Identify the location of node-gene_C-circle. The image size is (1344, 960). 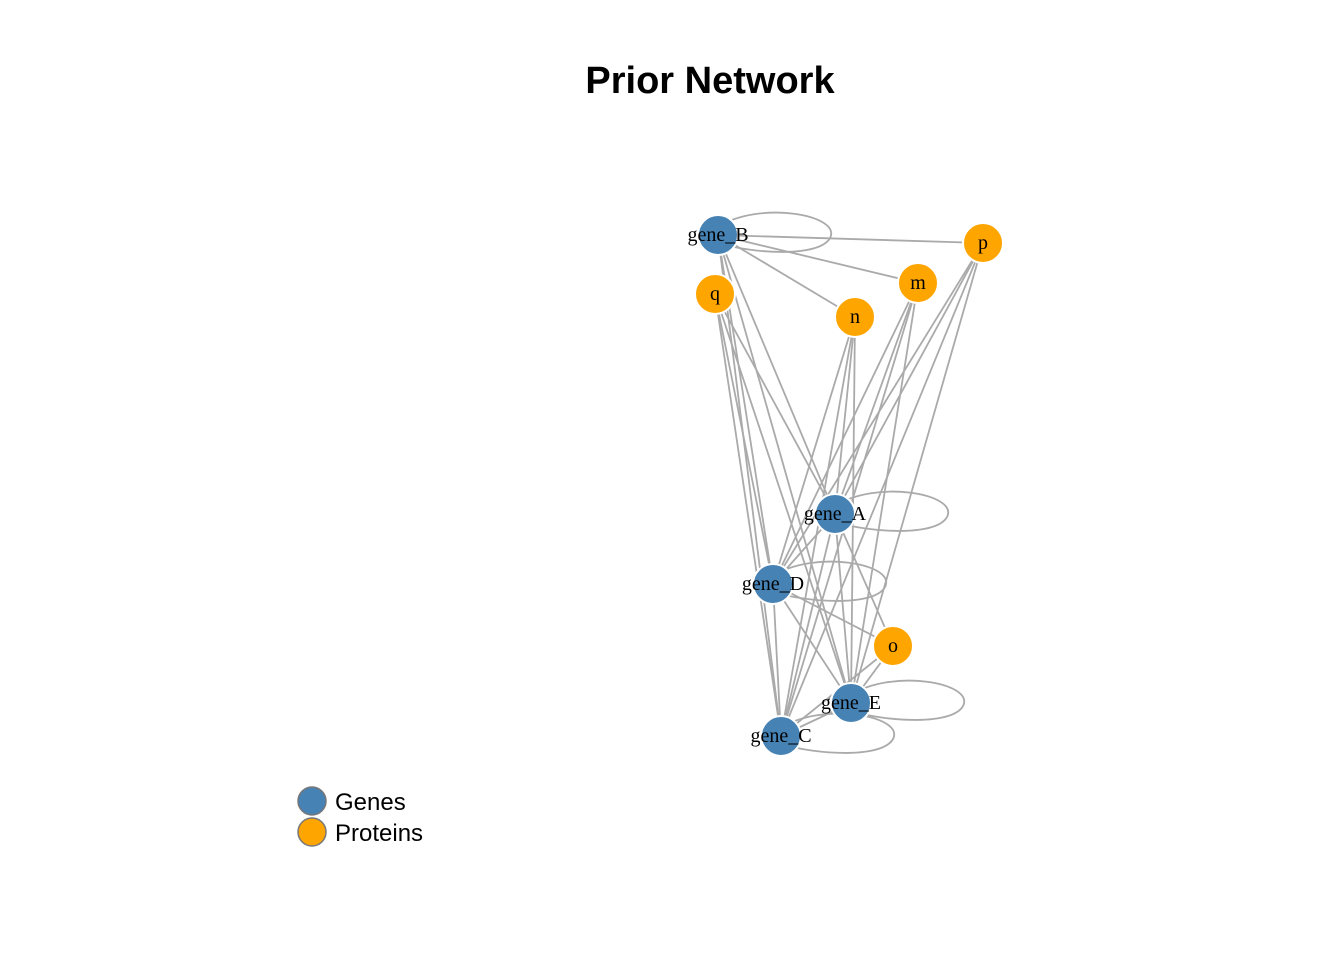
(781, 736).